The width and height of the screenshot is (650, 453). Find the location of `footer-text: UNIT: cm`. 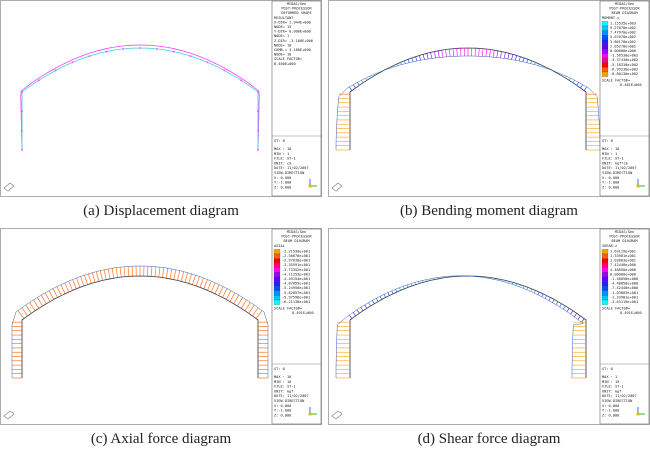

footer-text: UNIT: cm is located at coordinates (282, 163).